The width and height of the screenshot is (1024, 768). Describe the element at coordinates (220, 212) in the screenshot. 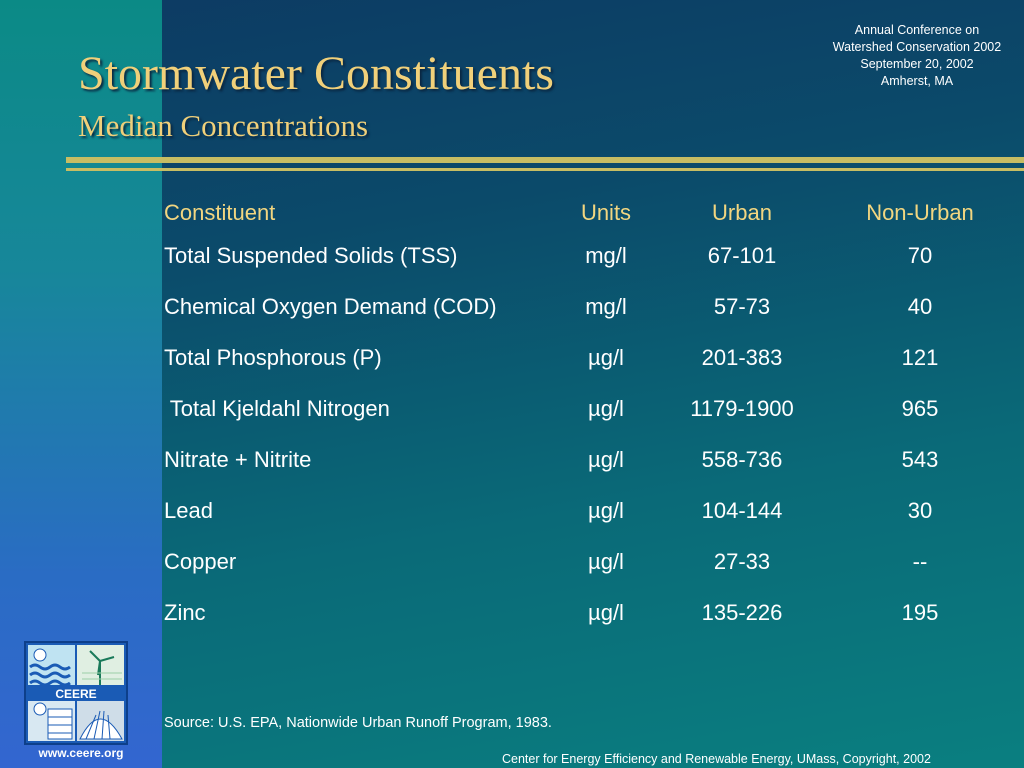

I see `header-constituent: Constituent` at that location.